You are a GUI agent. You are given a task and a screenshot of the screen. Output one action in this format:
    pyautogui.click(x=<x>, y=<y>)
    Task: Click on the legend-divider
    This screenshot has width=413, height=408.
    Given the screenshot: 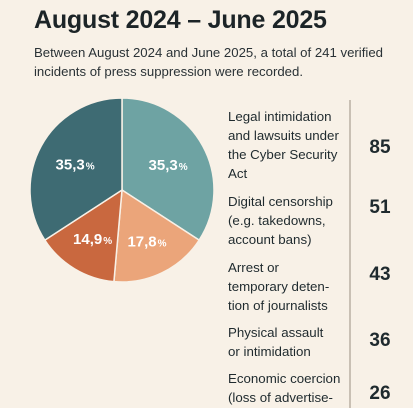 What is the action you would take?
    pyautogui.click(x=350, y=254)
    